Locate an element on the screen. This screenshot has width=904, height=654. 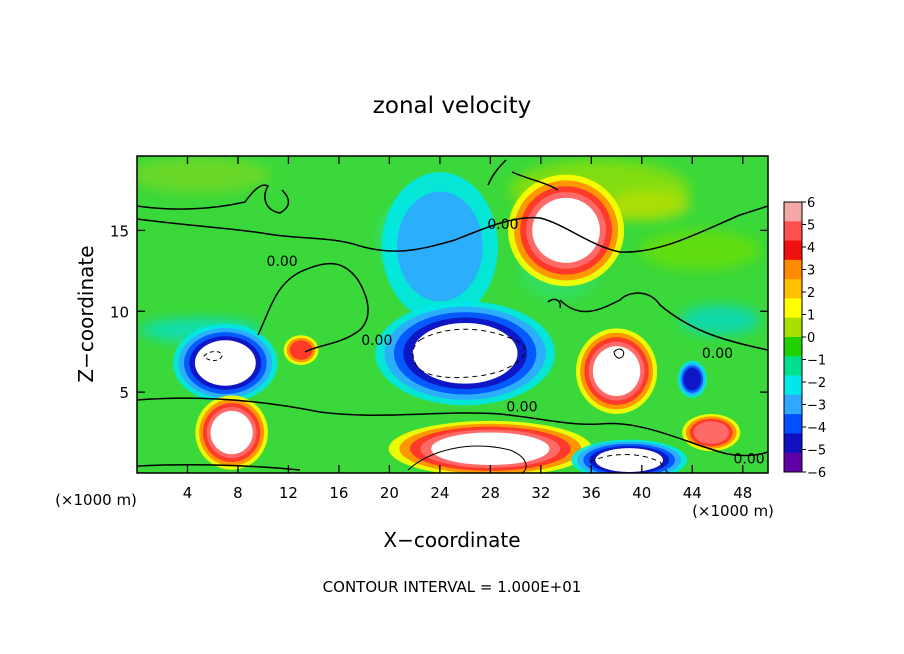
x-unit-right: (×1000 m) is located at coordinates (733, 511).